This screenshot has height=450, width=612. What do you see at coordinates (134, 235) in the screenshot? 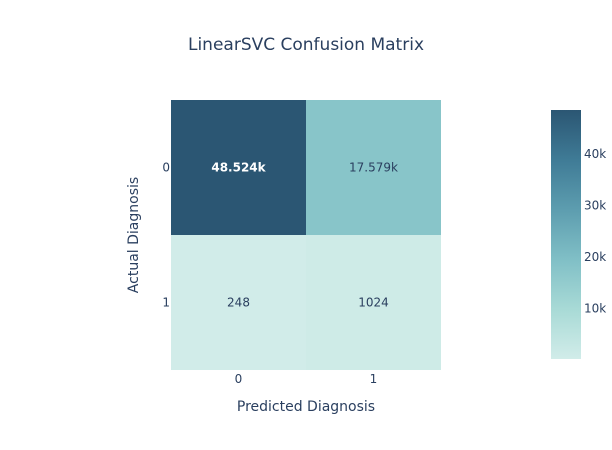
I see `y-axis-title: Actual Diagnosis` at bounding box center [134, 235].